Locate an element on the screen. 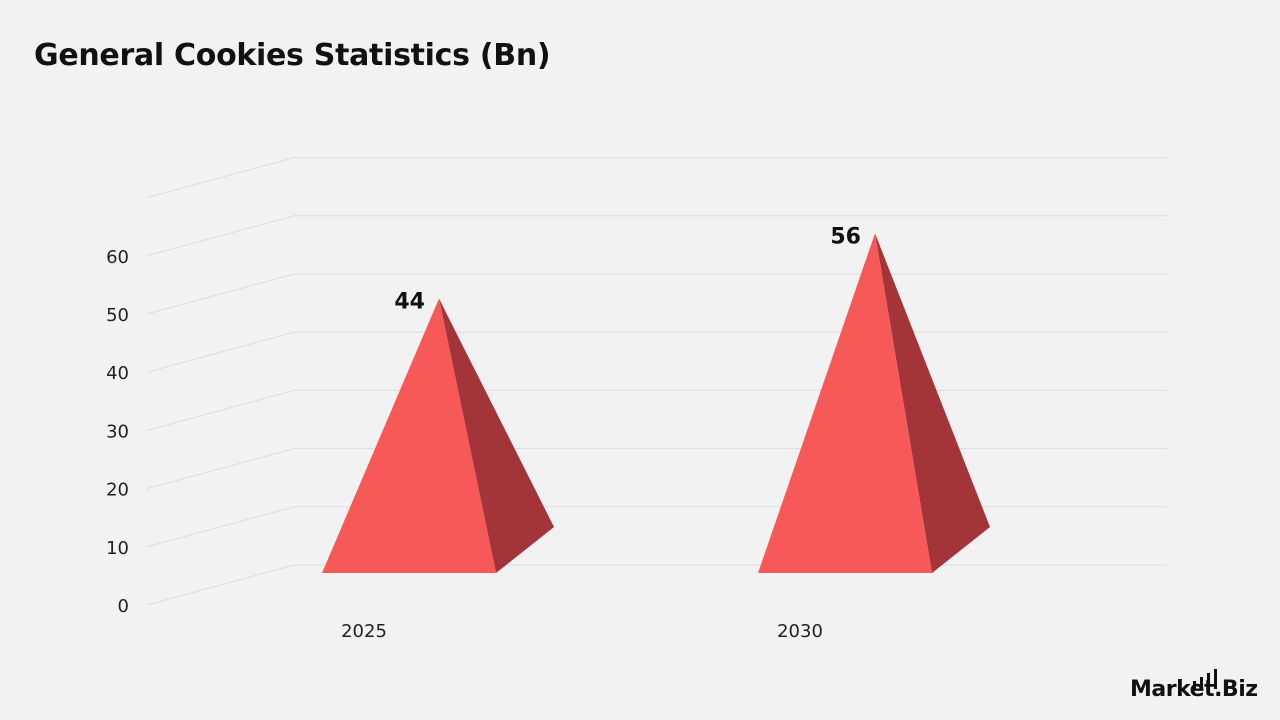 The image size is (1280, 720). marketbiz-logo: Market.Biz is located at coordinates (1194, 688).